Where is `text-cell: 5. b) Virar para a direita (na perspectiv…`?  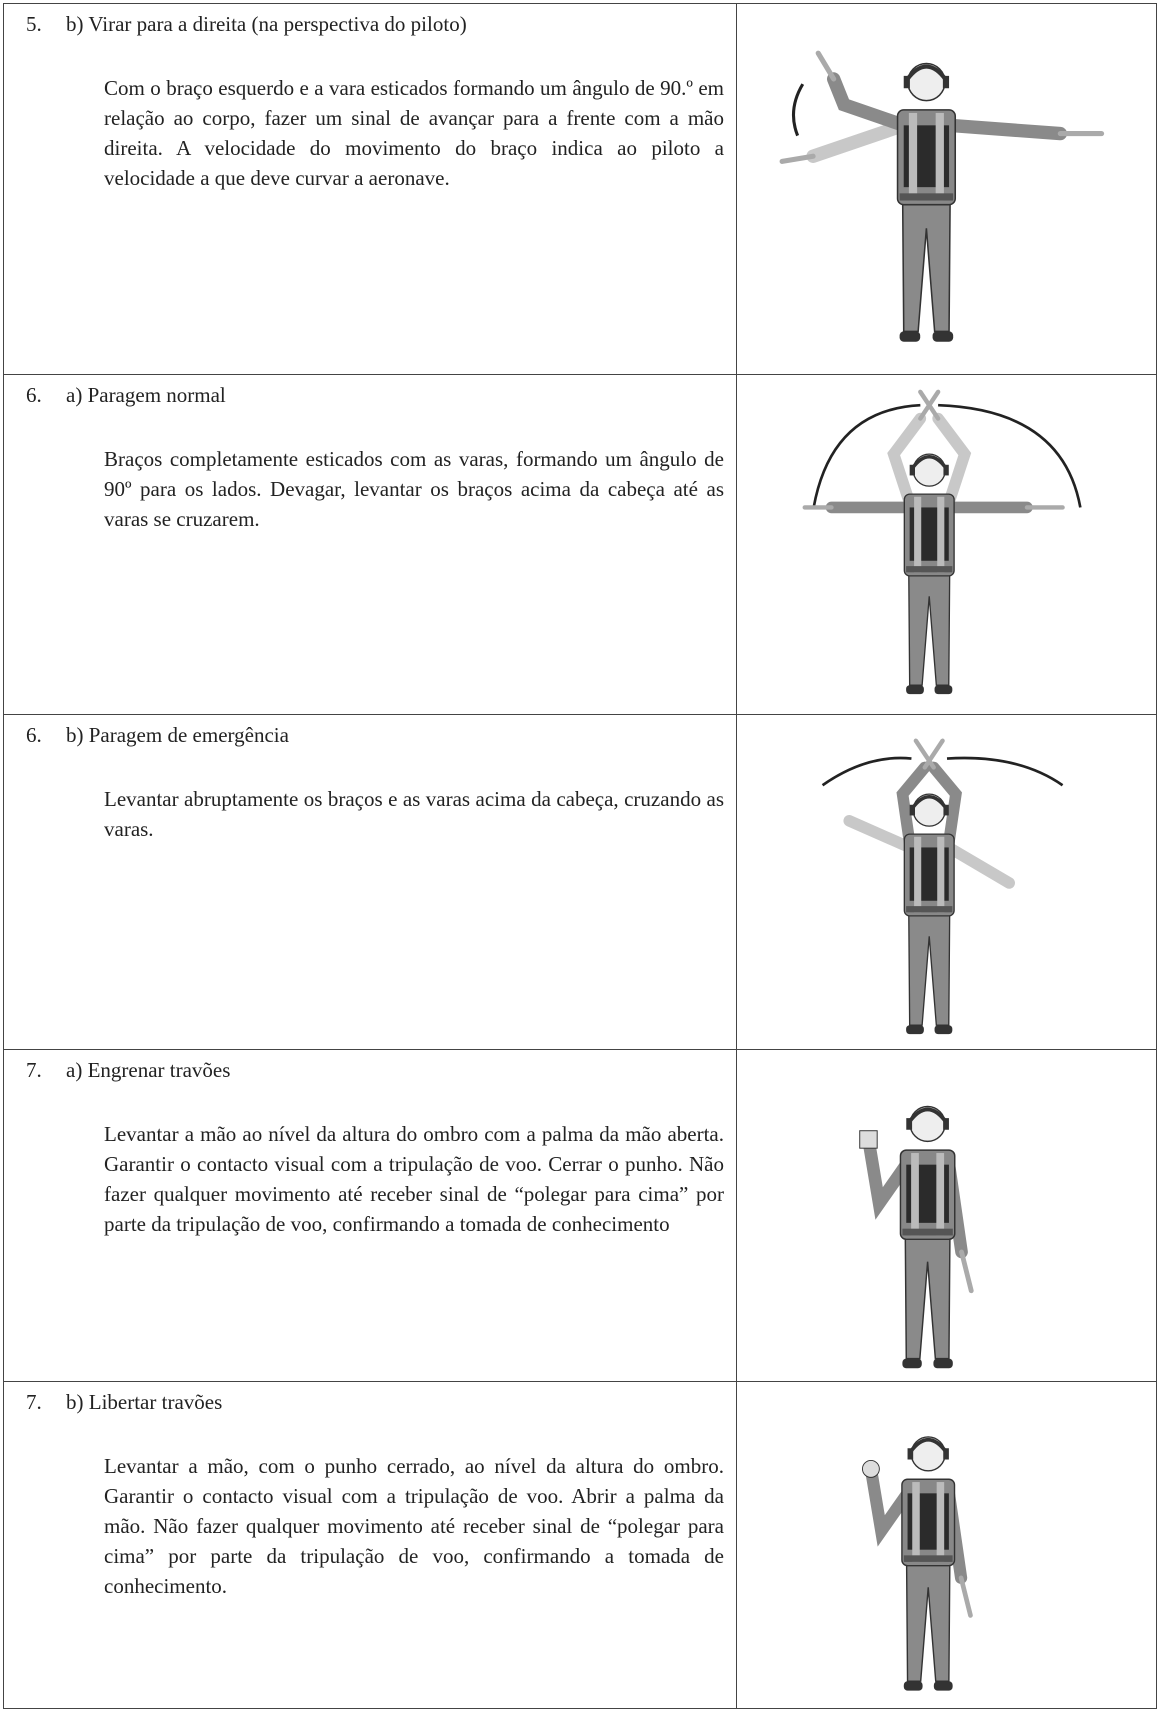 text-cell: 5. b) Virar para a direita (na perspectiv… is located at coordinates (370, 189).